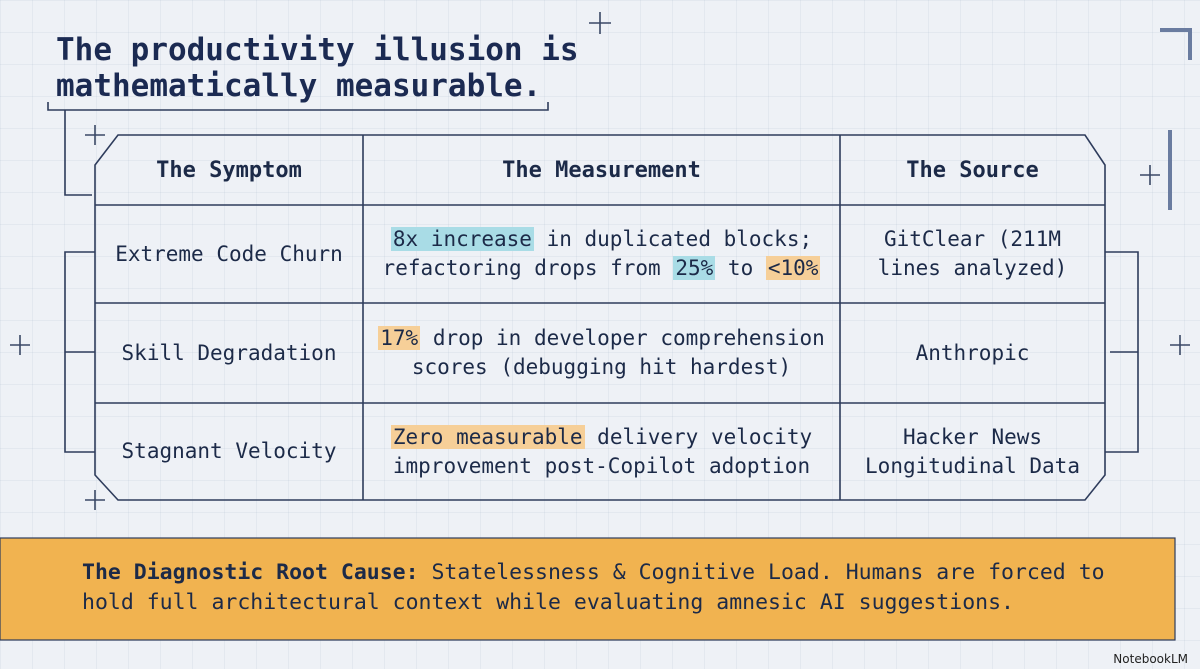 The height and width of the screenshot is (669, 1200). I want to click on highlight: <10%, so click(793, 268).